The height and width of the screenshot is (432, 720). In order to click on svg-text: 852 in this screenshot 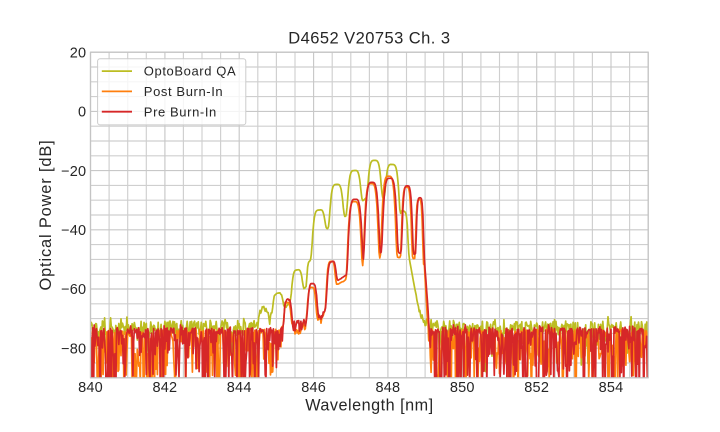, I will do `click(536, 388)`.